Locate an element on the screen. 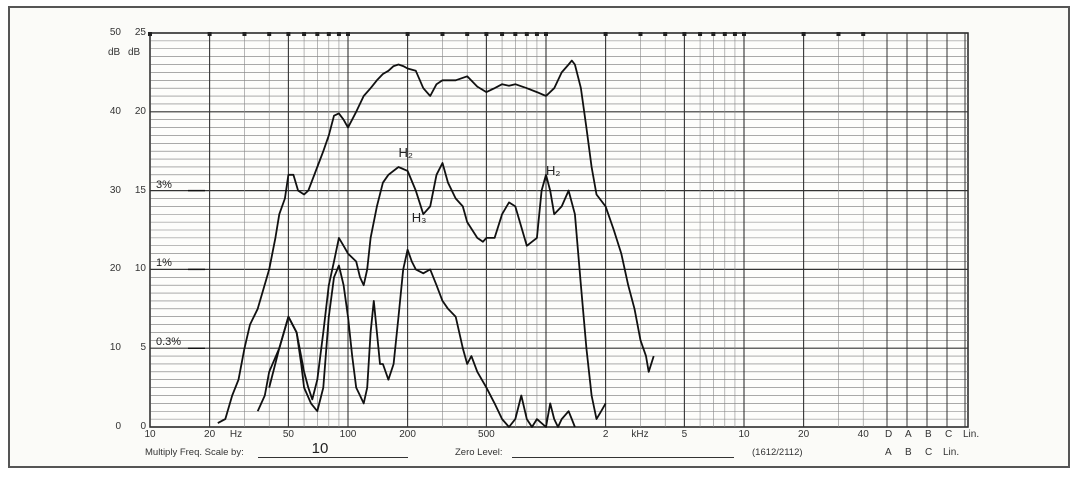 The height and width of the screenshot is (477, 1080). zero-level-underline is located at coordinates (623, 457).